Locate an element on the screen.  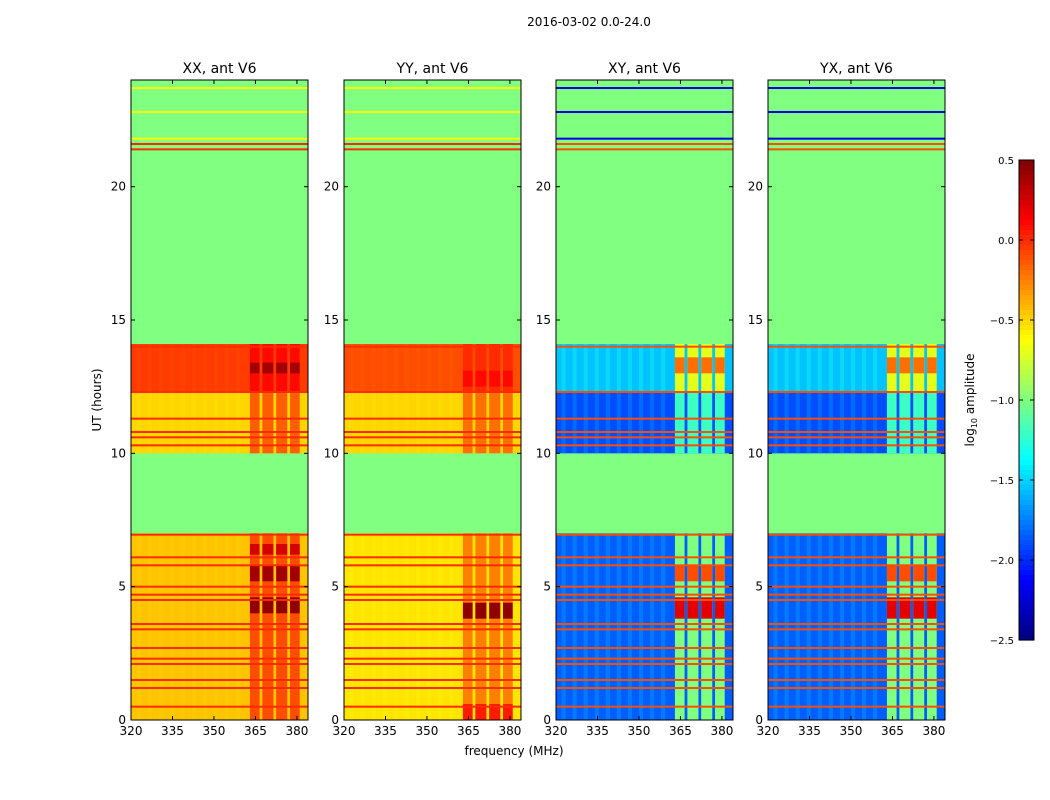
colorbar: 0.5 0.0 −0.5 −1.0 −1.5 −2.0 −2.5 is located at coordinates (1012, 401).